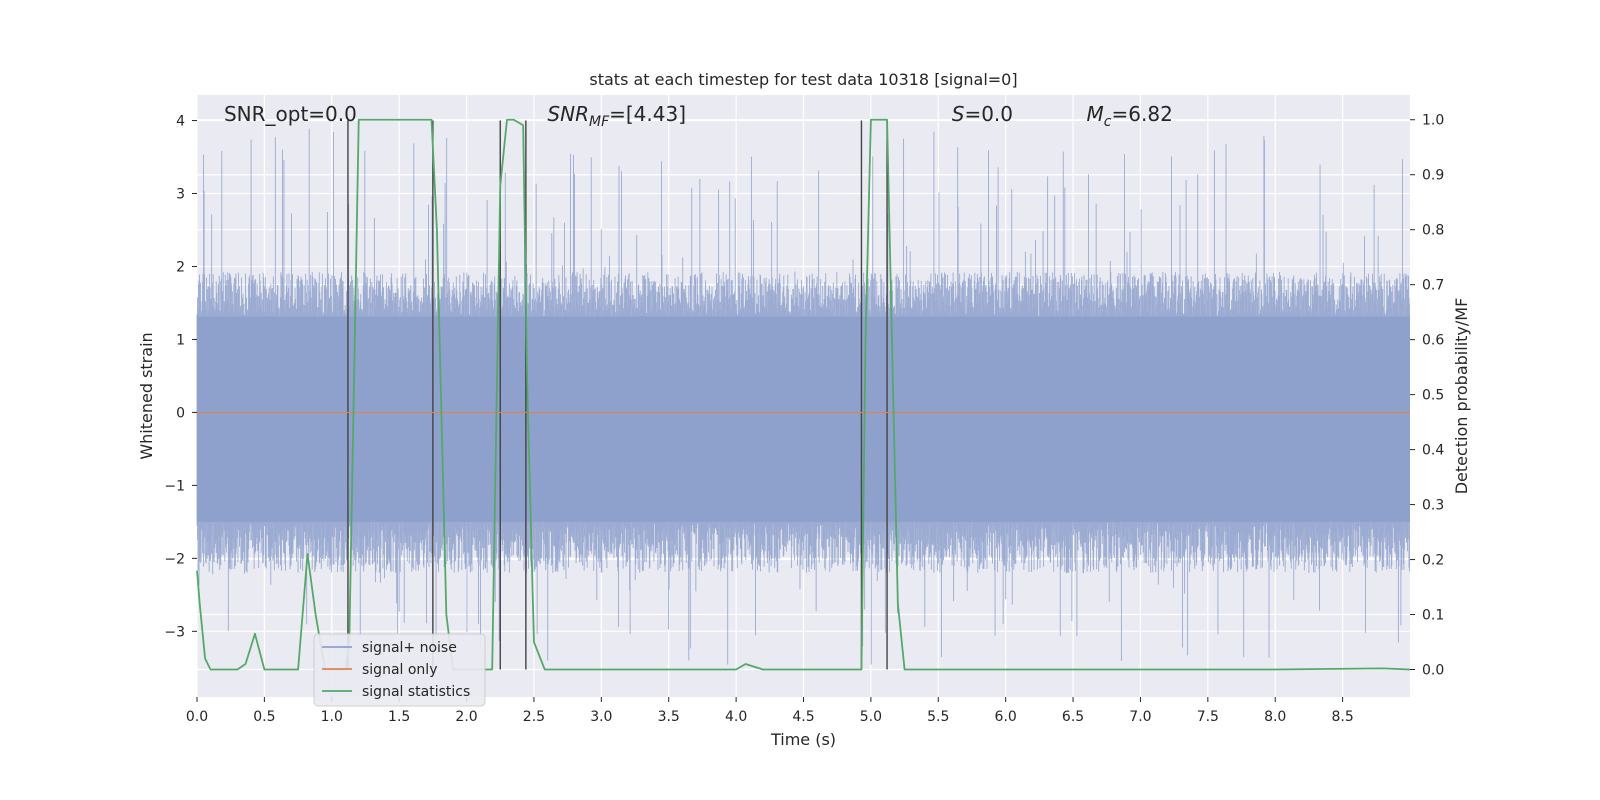 This screenshot has width=1600, height=800. I want to click on x-tick-label: 7.5, so click(1208, 717).